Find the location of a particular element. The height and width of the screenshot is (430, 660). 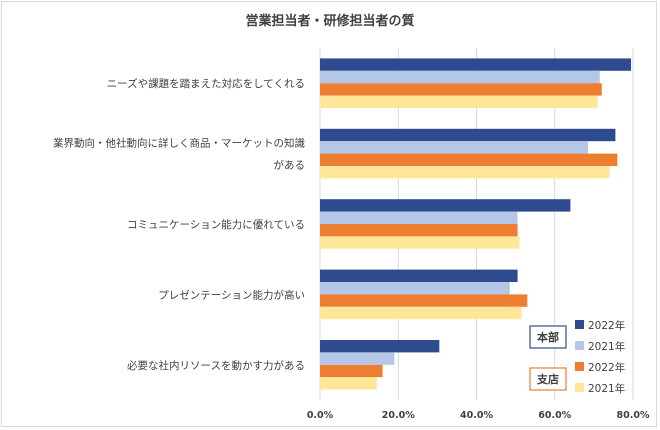

x-tick-label: 40.0% is located at coordinates (476, 415).